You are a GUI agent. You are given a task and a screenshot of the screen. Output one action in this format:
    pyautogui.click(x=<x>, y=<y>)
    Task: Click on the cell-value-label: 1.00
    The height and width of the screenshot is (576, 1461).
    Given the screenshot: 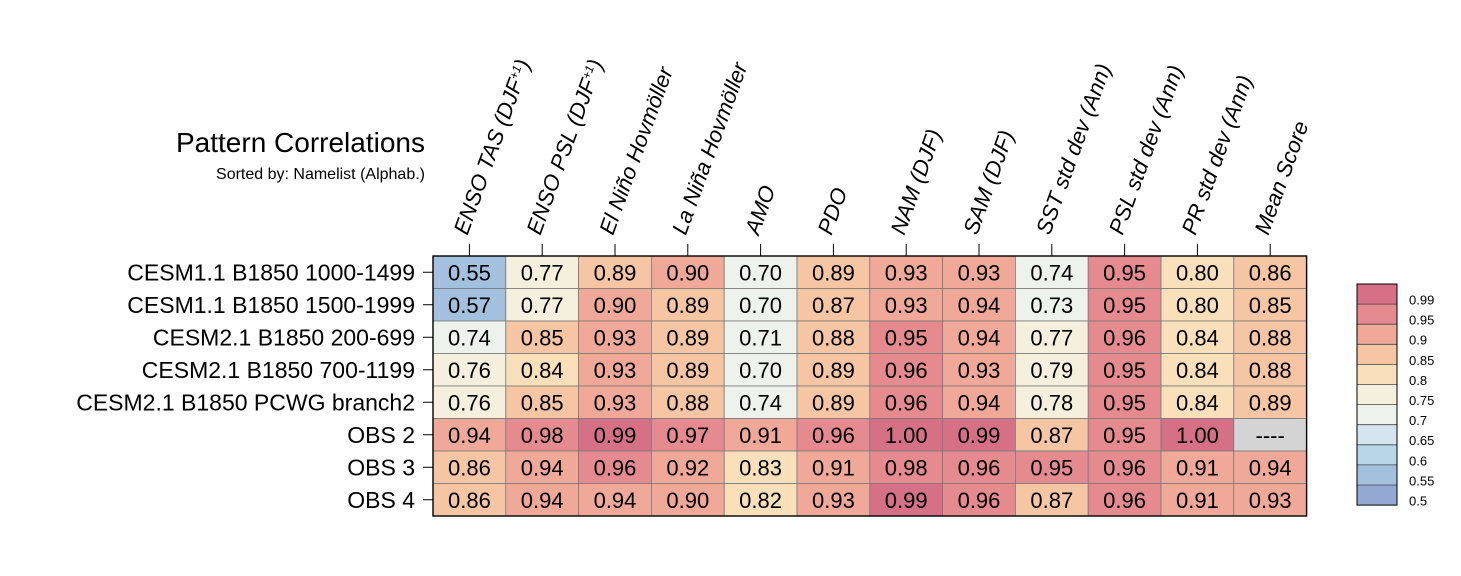 What is the action you would take?
    pyautogui.click(x=1197, y=435)
    